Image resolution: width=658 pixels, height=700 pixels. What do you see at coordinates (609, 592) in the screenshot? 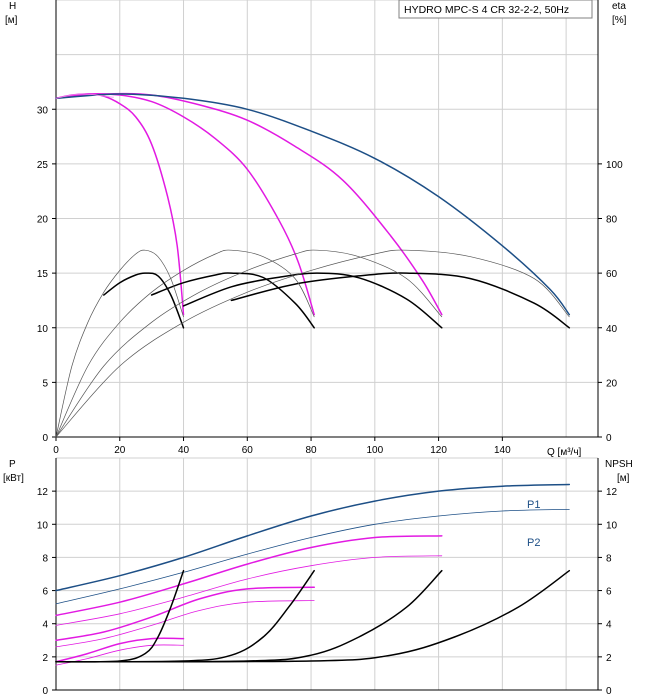
I see `bottom-ytick-right-label: 6` at bounding box center [609, 592].